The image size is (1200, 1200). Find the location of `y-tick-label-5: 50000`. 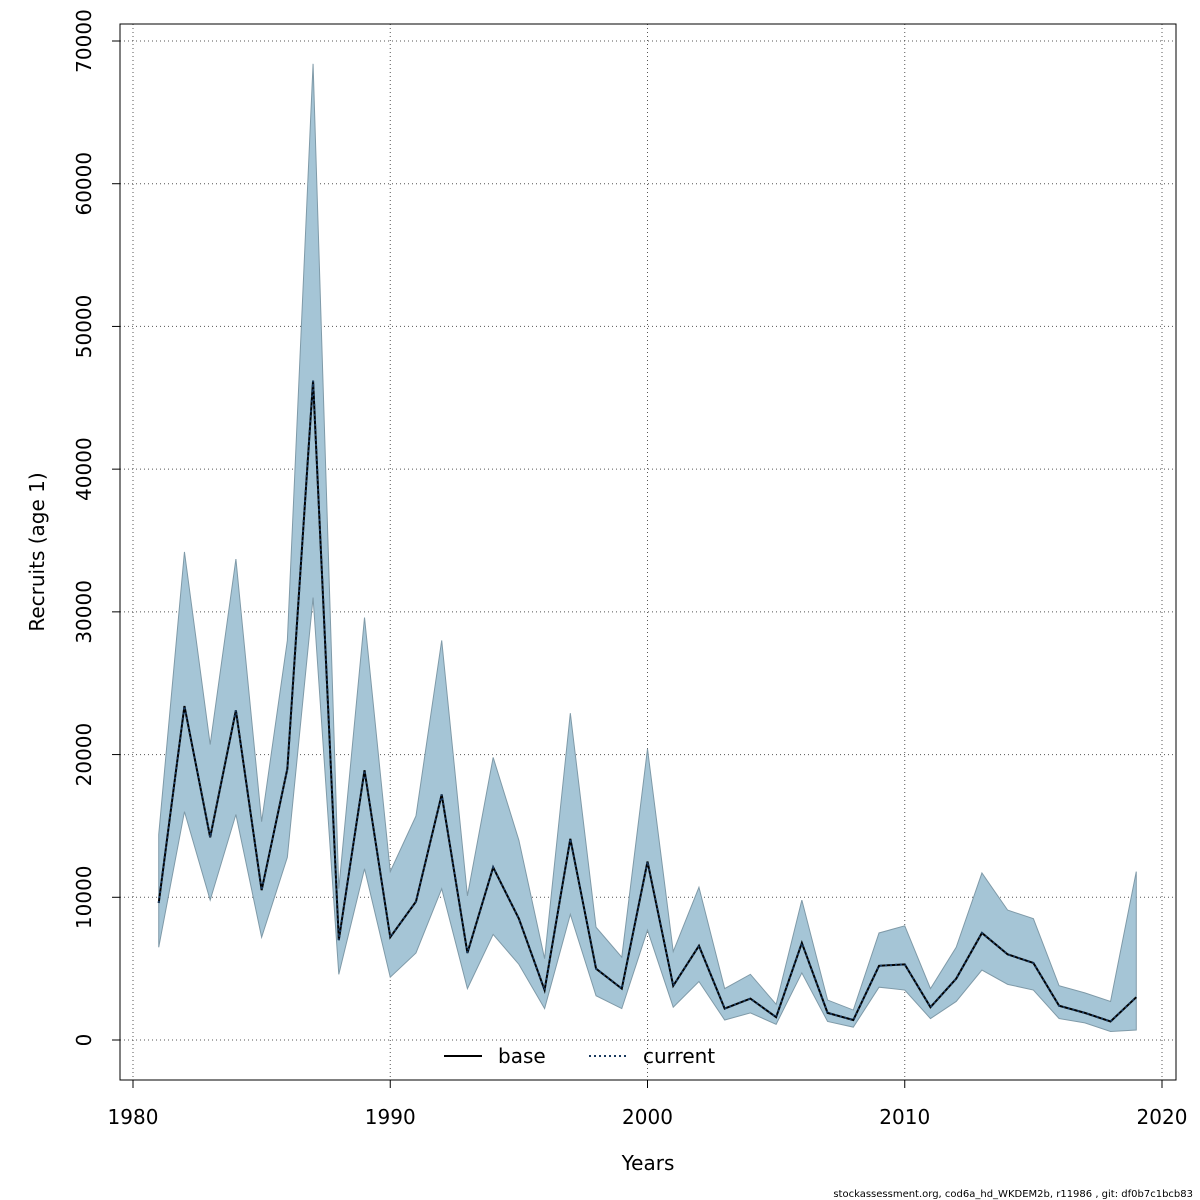

y-tick-label-5: 50000 is located at coordinates (84, 327).